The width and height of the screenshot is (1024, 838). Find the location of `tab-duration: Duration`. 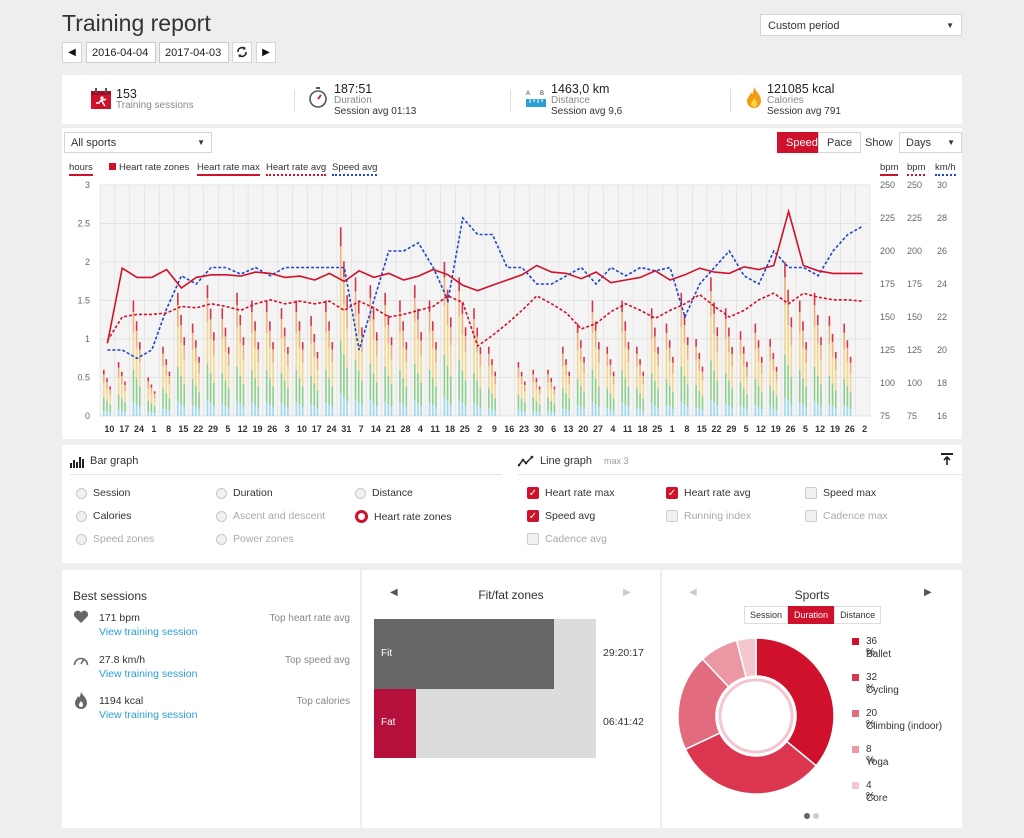

tab-duration: Duration is located at coordinates (811, 615).